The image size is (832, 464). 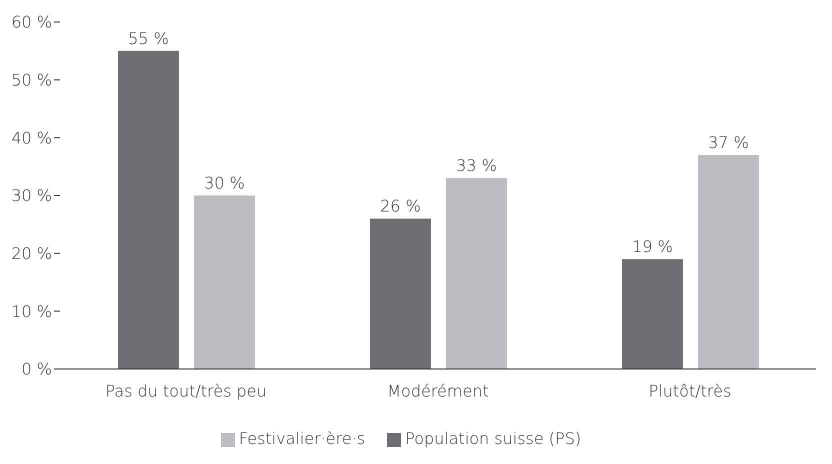 What do you see at coordinates (728, 142) in the screenshot?
I see `data-label: 37 %` at bounding box center [728, 142].